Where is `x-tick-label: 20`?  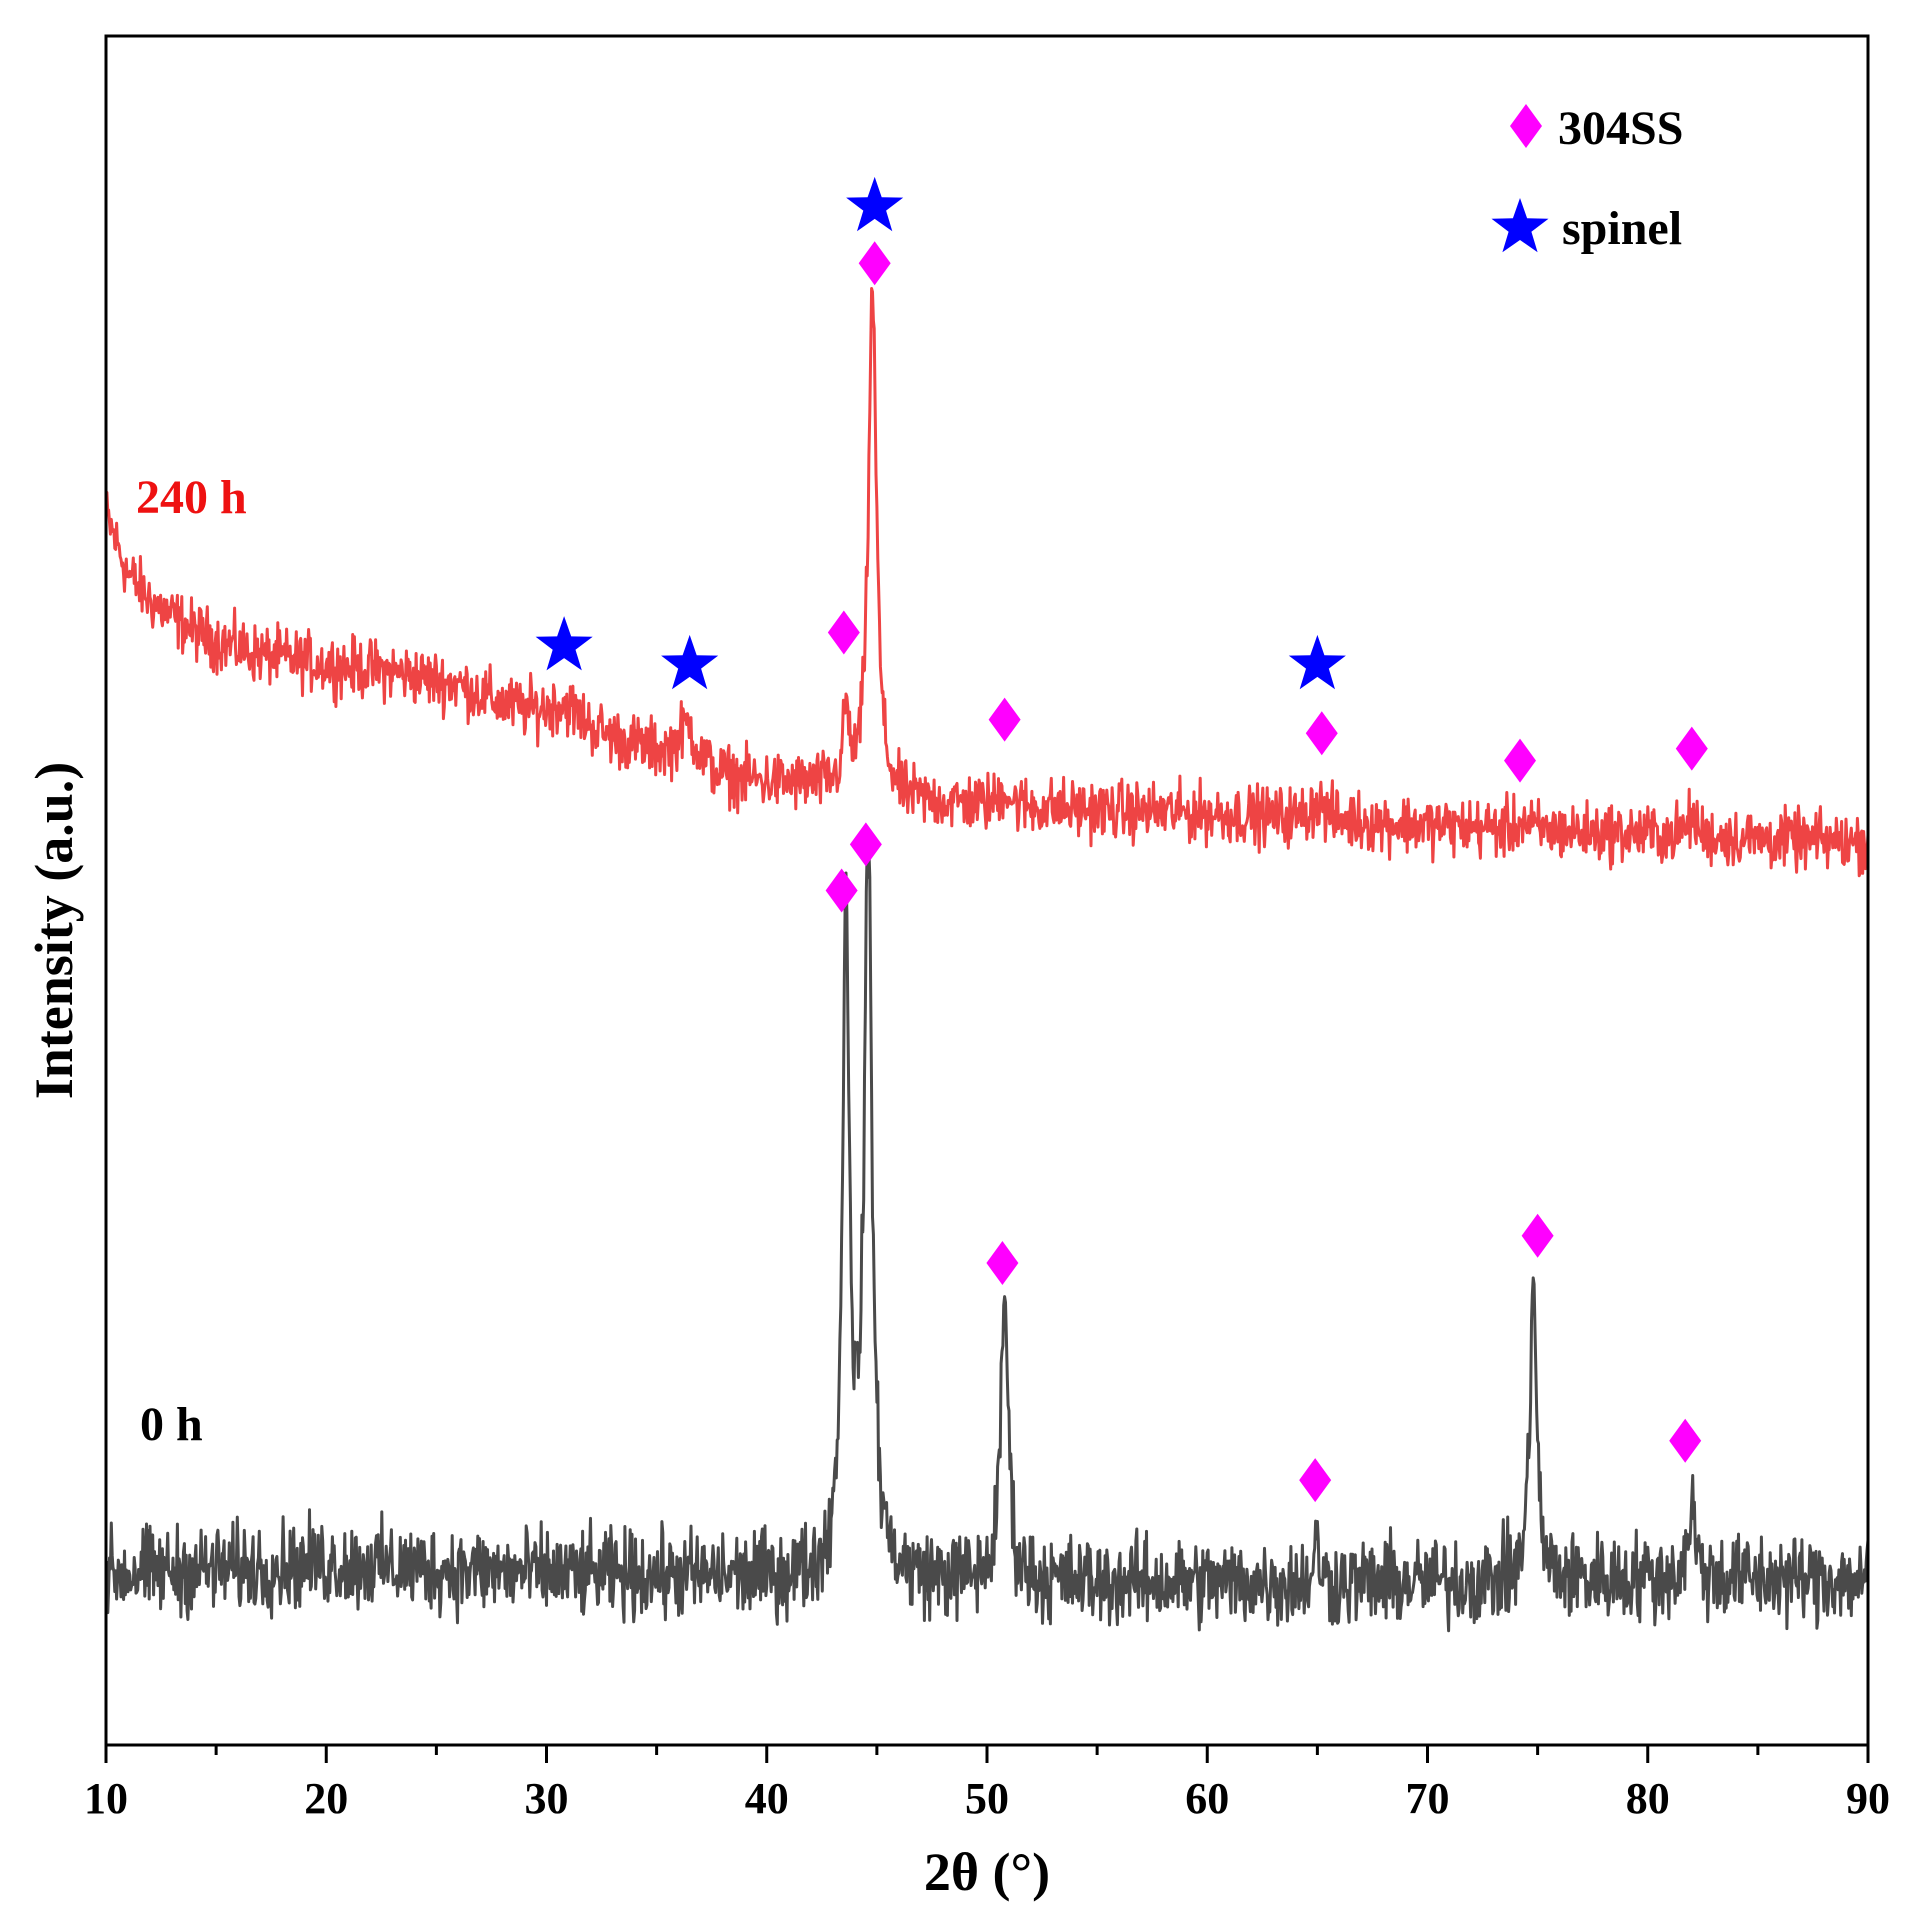
x-tick-label: 20 is located at coordinates (326, 1798).